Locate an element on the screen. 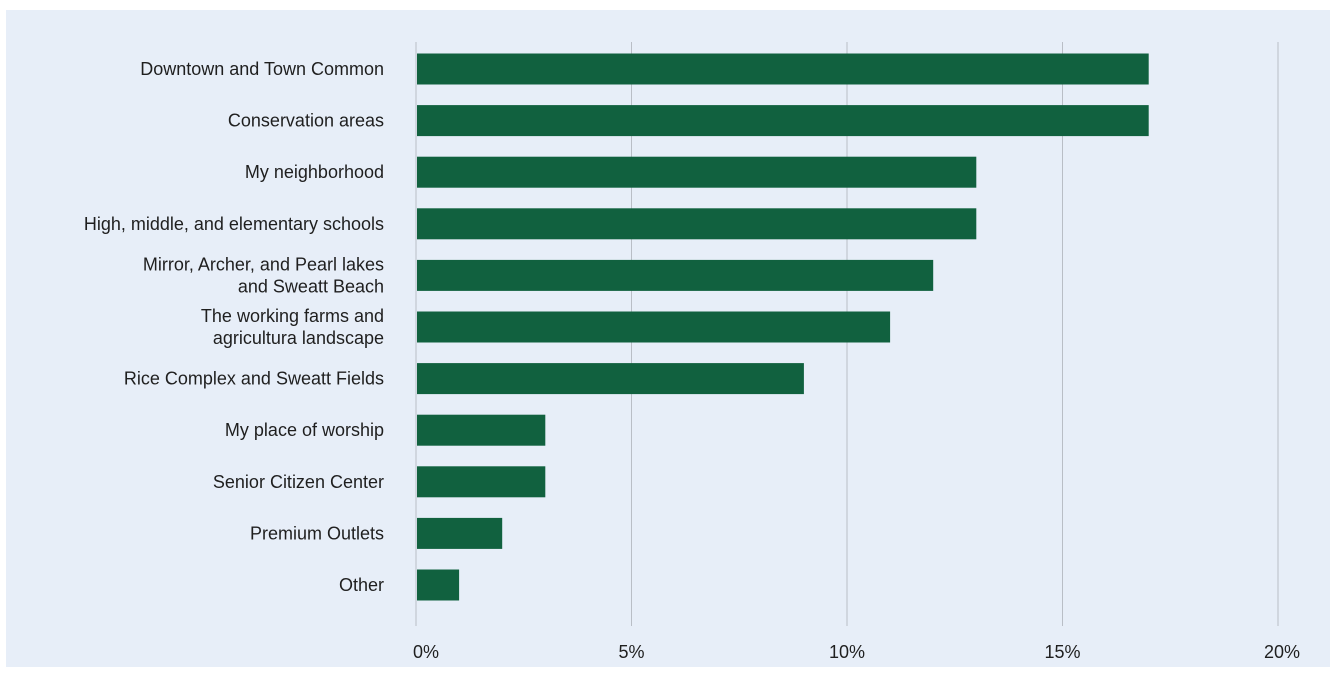 Image resolution: width=1336 pixels, height=675 pixels. category-label-line: Other is located at coordinates (361, 585).